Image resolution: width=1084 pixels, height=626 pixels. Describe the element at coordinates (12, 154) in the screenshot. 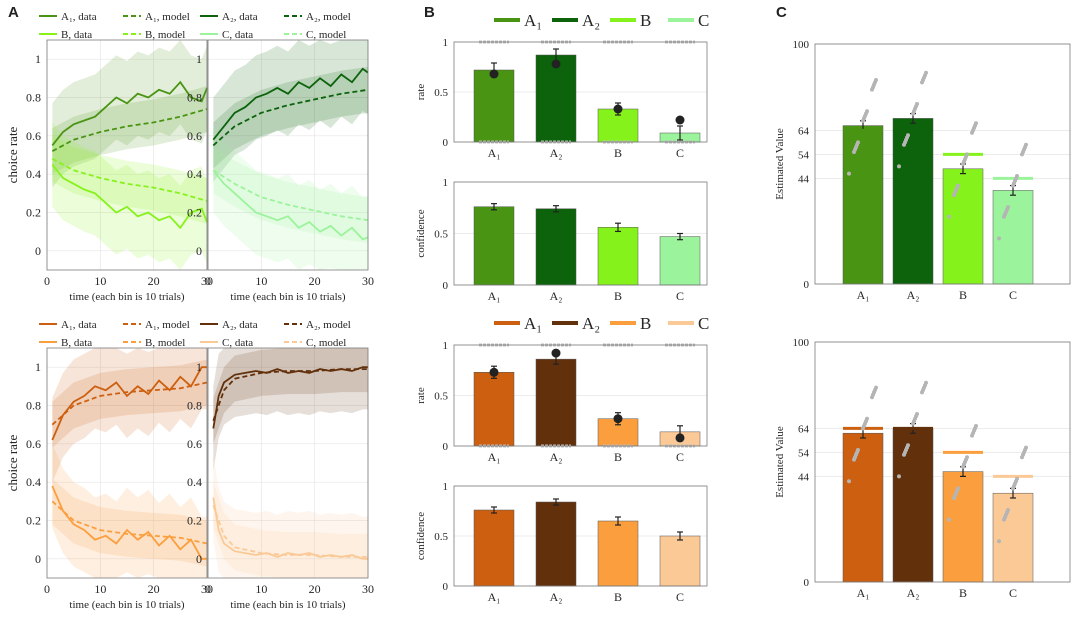

I see `y-axis-label: choice rate` at that location.